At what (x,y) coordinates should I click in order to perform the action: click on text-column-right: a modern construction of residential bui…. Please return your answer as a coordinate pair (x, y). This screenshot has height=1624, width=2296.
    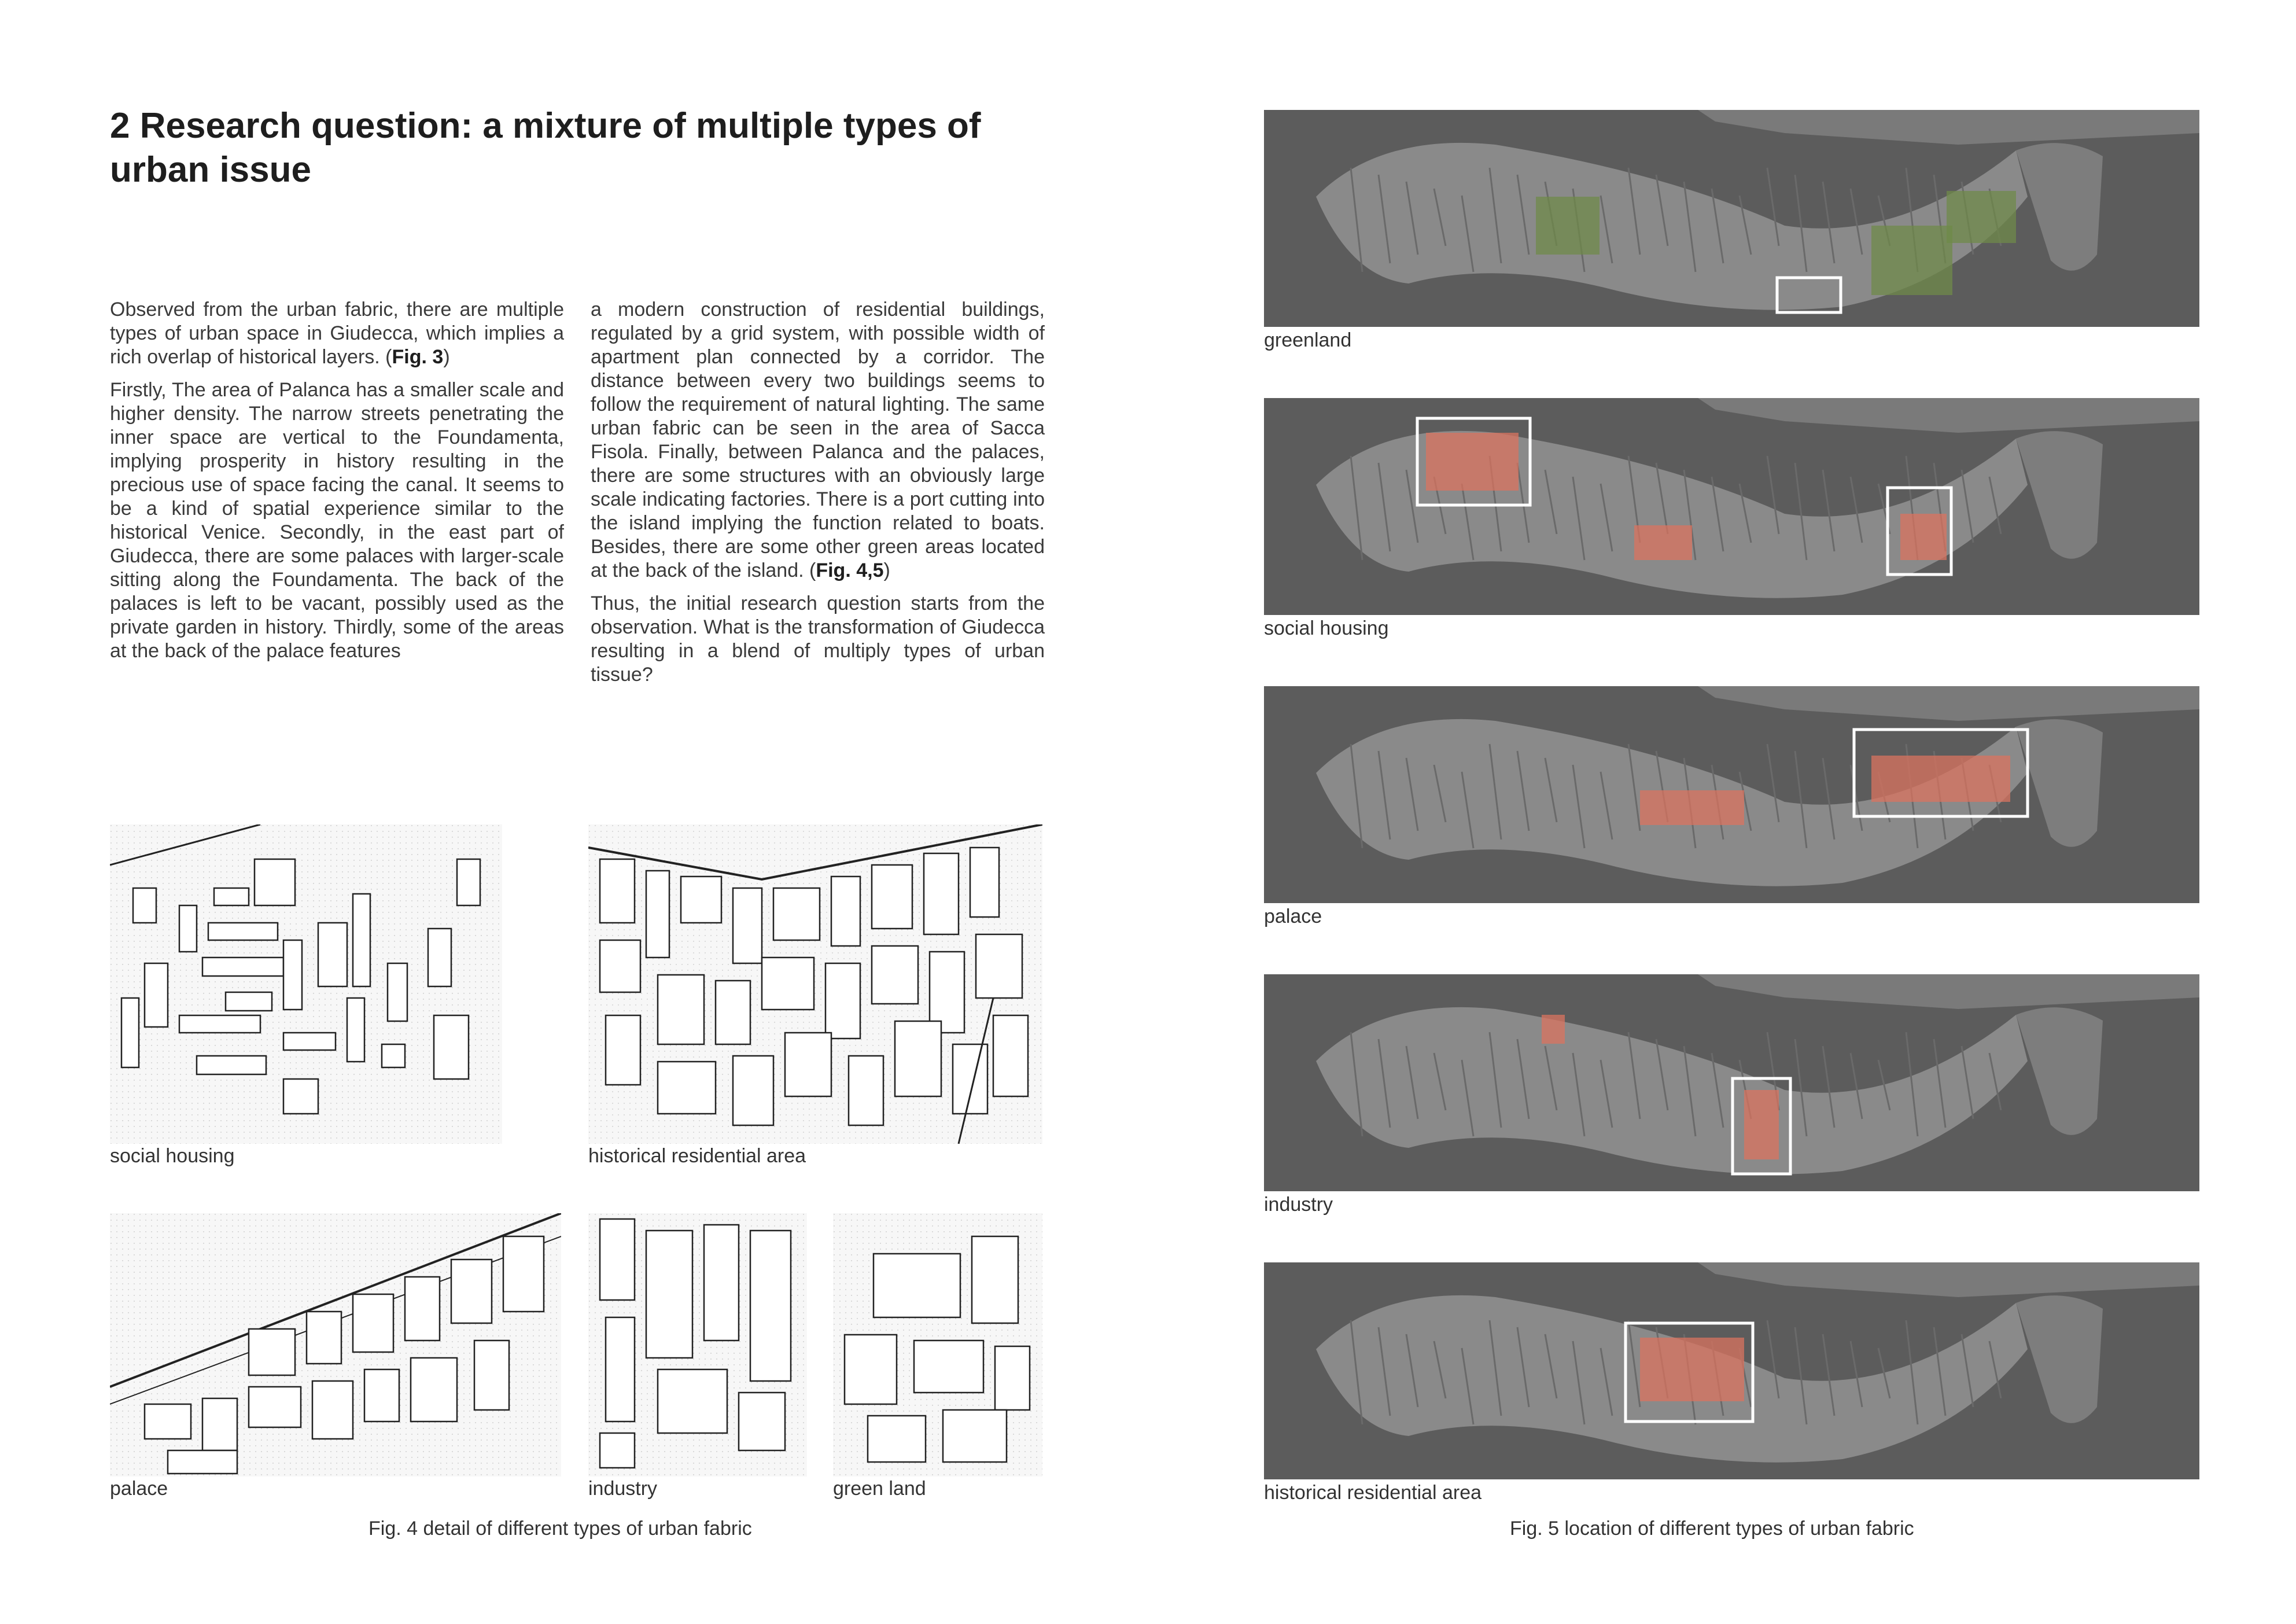
    Looking at the image, I should click on (818, 497).